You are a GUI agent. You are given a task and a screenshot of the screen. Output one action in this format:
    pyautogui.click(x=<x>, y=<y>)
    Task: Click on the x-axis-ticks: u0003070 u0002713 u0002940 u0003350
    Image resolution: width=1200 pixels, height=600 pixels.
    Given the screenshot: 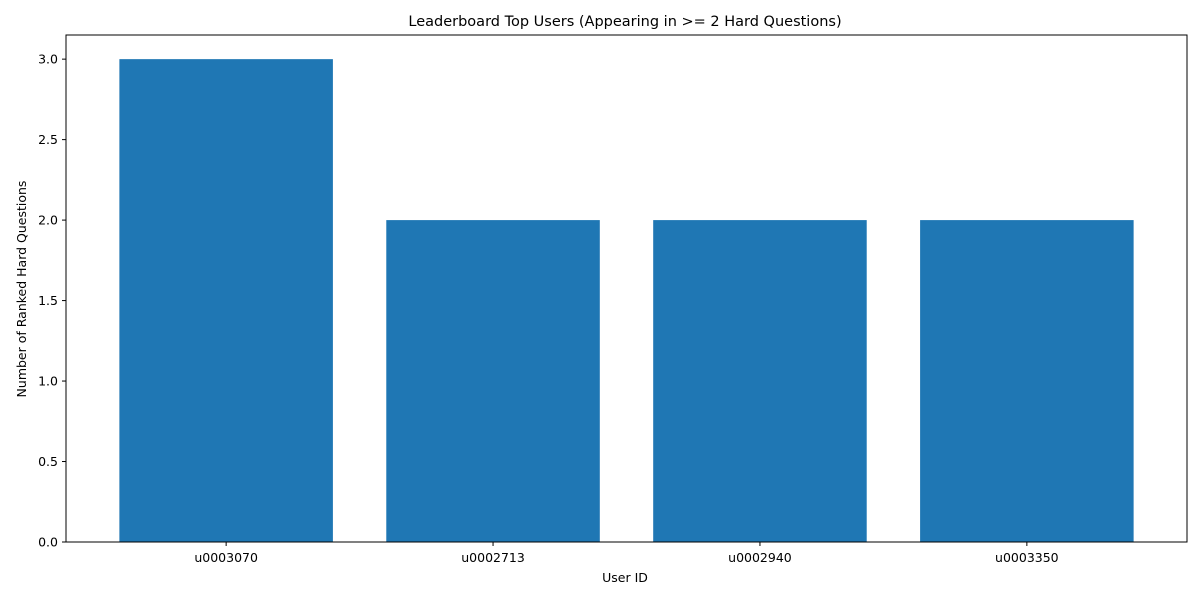 What is the action you would take?
    pyautogui.click(x=626, y=553)
    